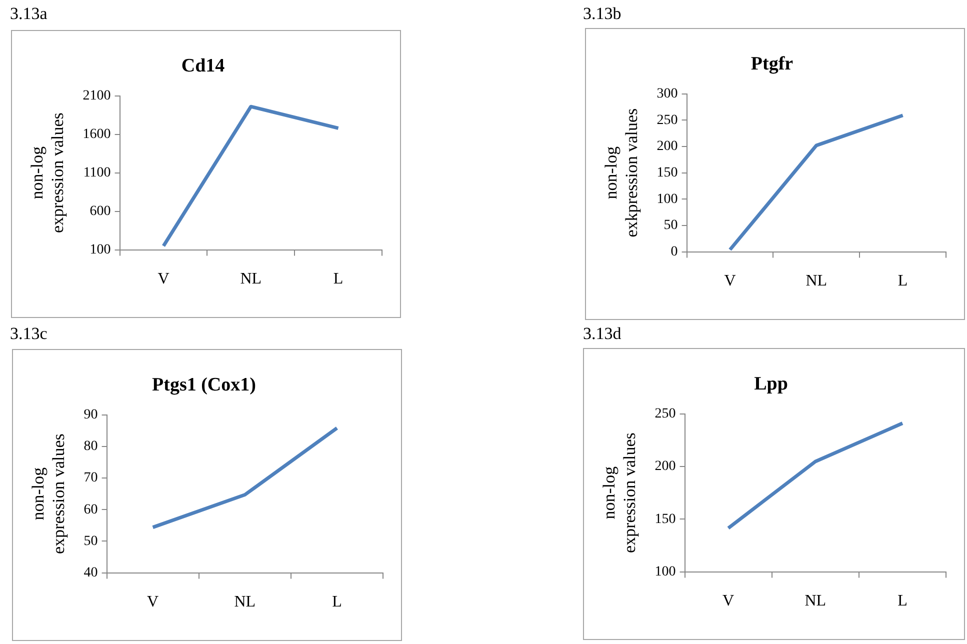 This screenshot has width=967, height=644. Describe the element at coordinates (772, 63) in the screenshot. I see `chart-title: Ptgfr` at that location.